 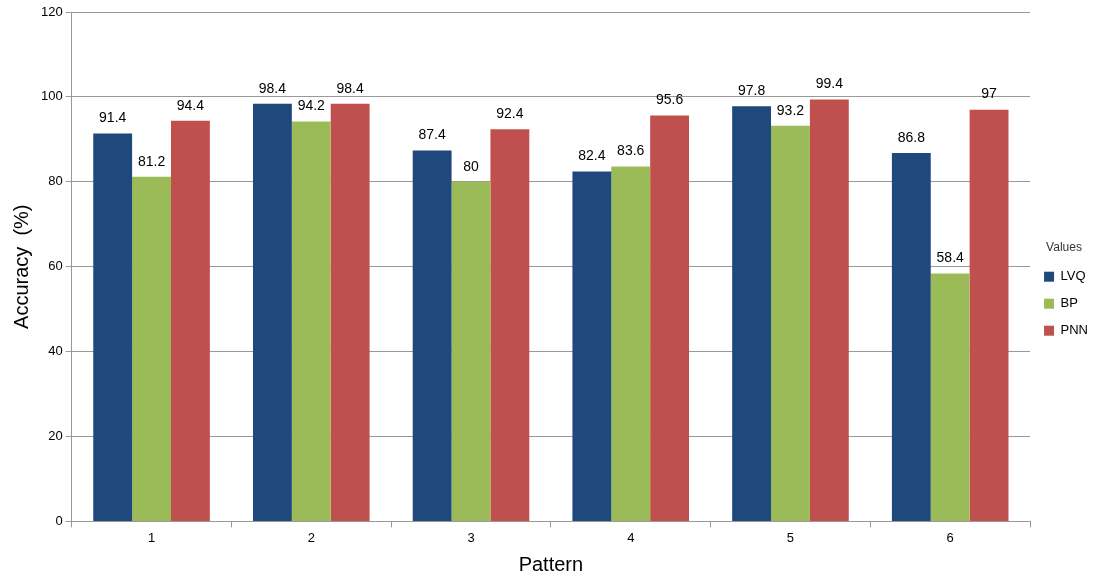 I want to click on x-axis-title: Pattern, so click(x=551, y=563).